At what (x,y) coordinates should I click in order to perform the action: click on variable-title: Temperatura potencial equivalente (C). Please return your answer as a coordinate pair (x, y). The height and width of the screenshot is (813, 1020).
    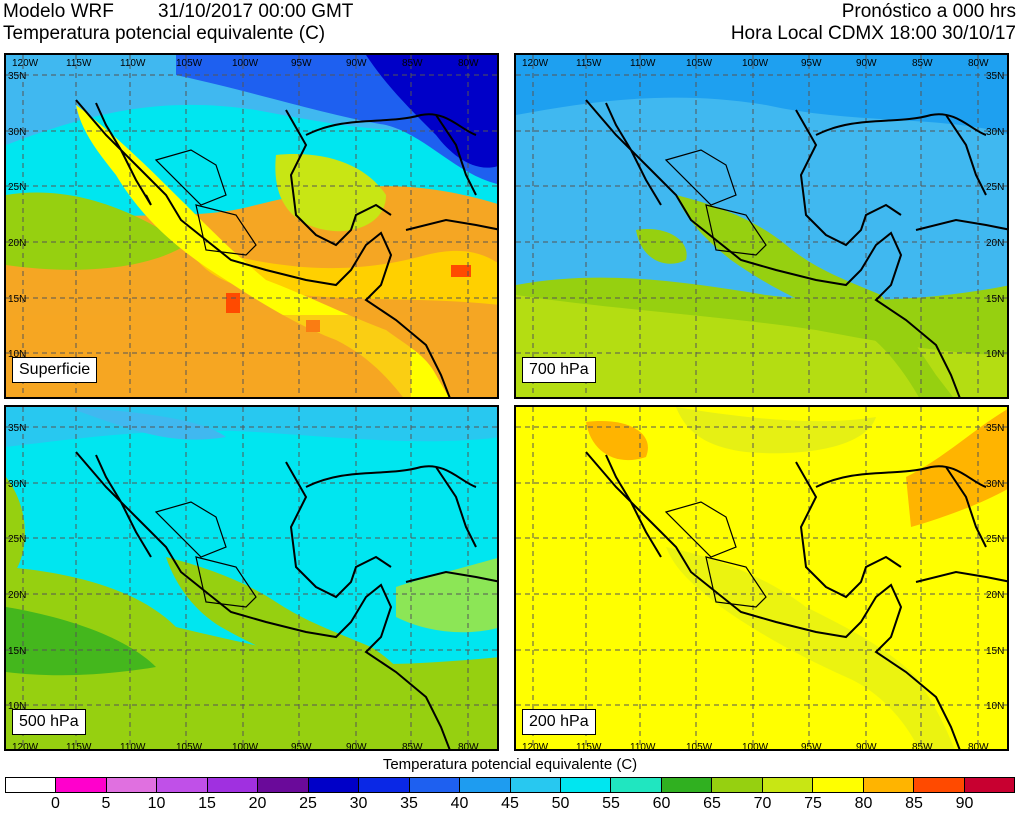
    Looking at the image, I should click on (164, 33).